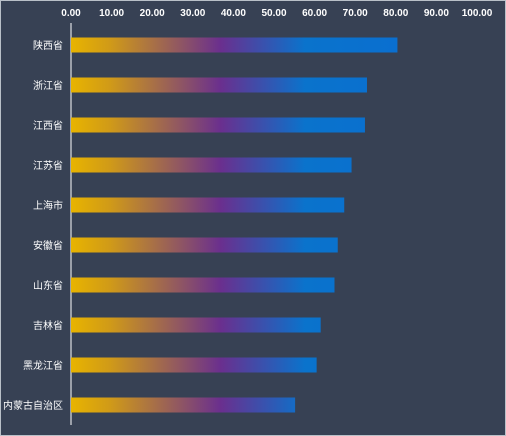 This screenshot has width=506, height=436. I want to click on category-label: 黑龙江省, so click(43, 365).